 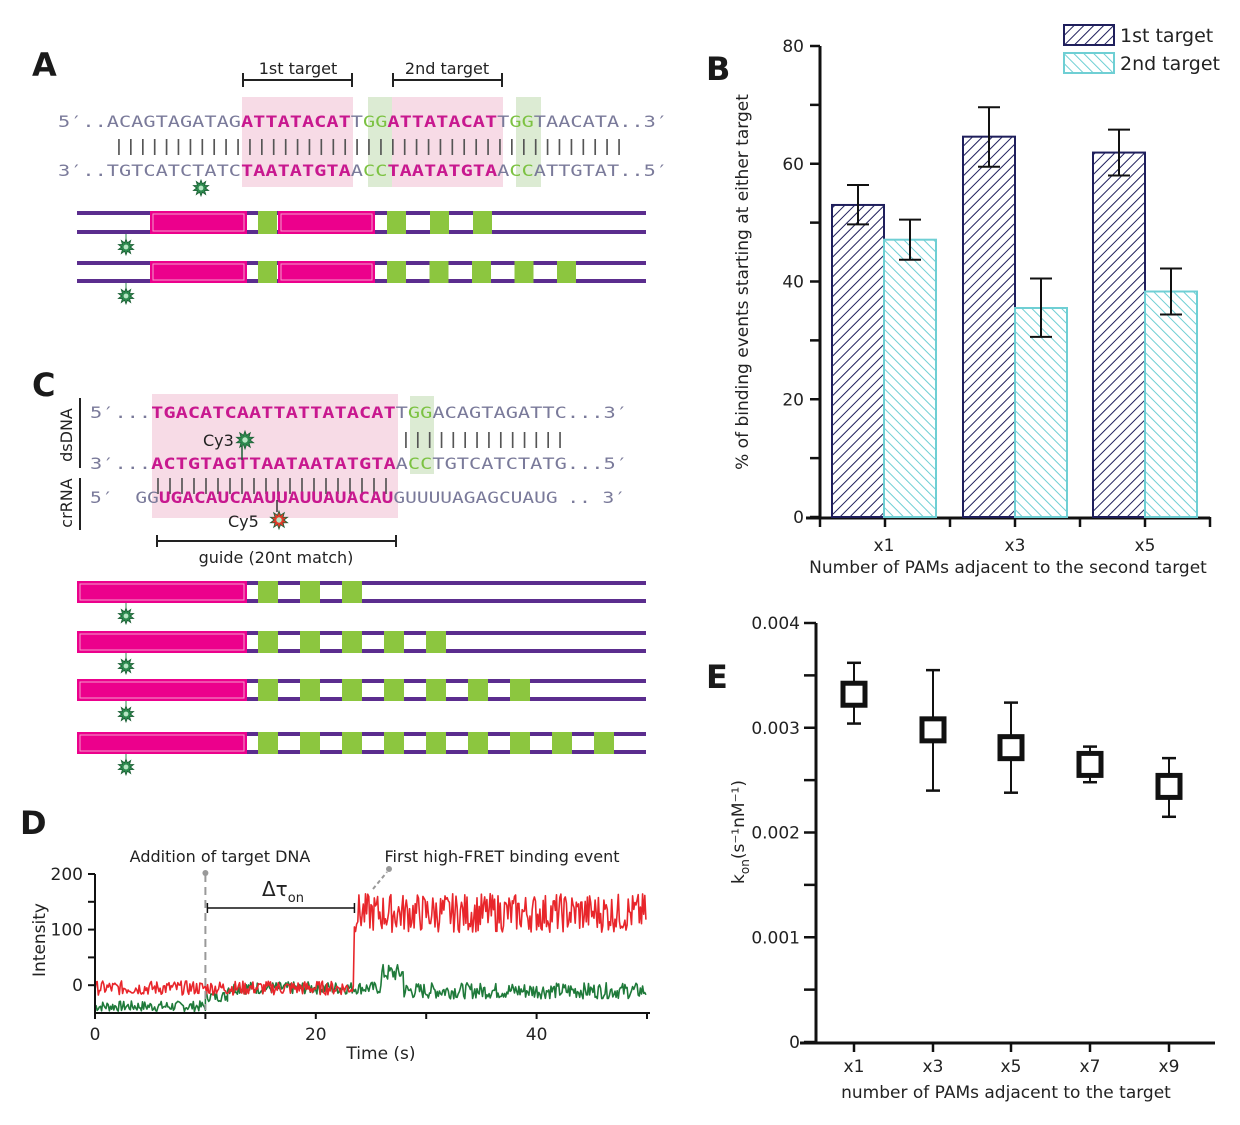 What do you see at coordinates (793, 400) in the screenshot?
I see `y-tick-label: 20` at bounding box center [793, 400].